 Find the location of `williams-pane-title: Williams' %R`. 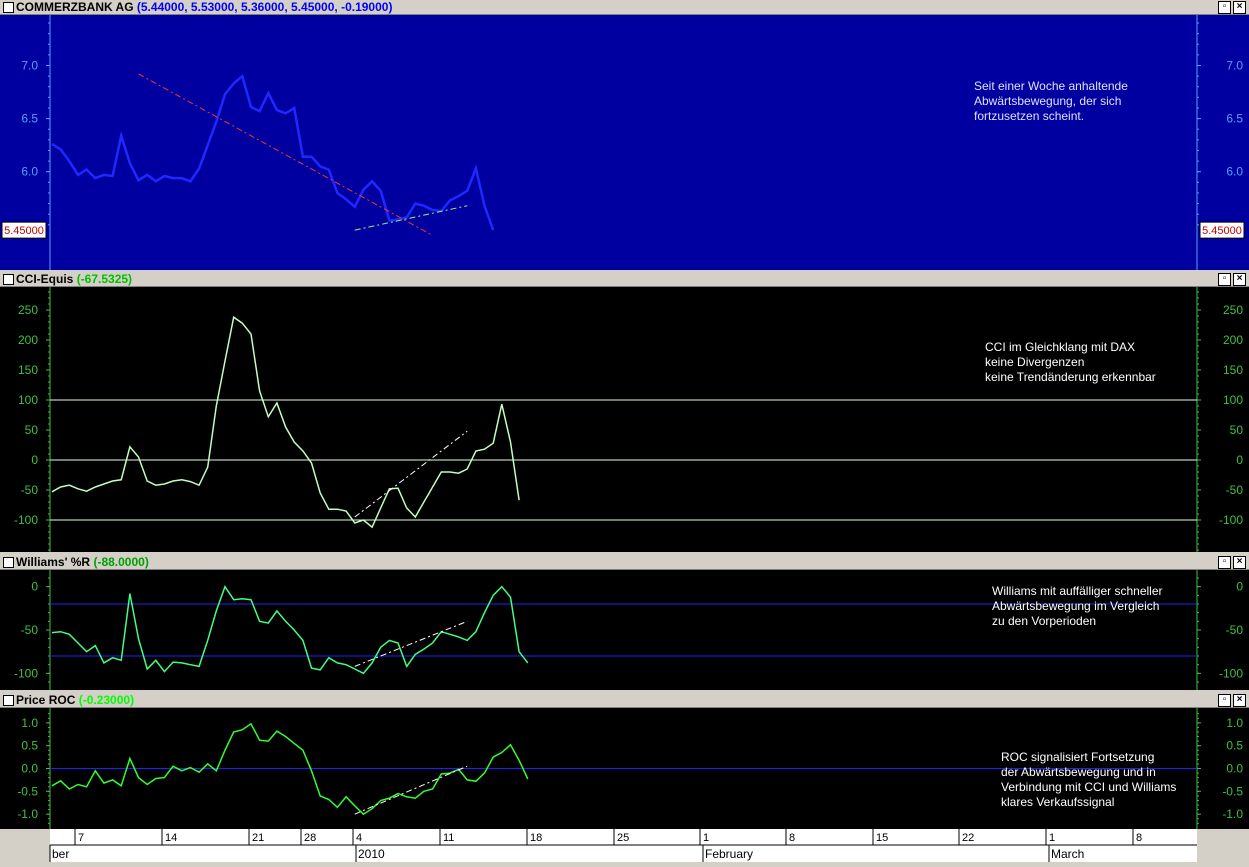

williams-pane-title: Williams' %R is located at coordinates (53, 562).